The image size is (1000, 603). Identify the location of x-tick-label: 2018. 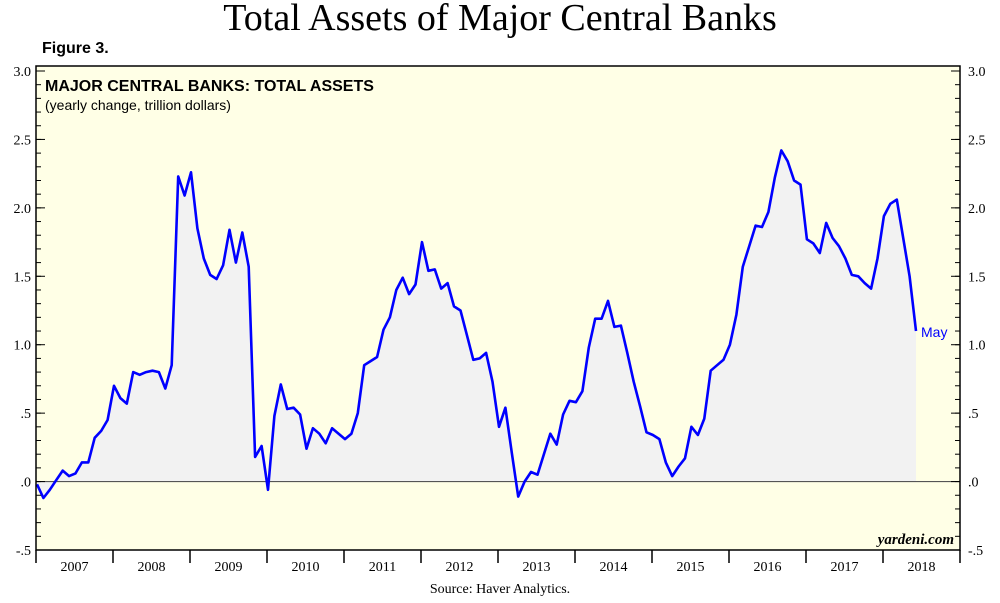
(922, 567).